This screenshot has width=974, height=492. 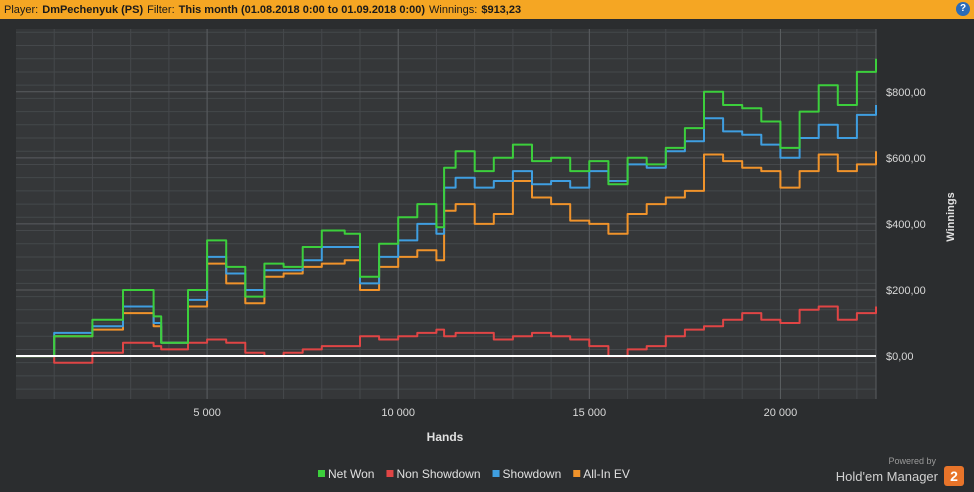 I want to click on y-tick-label: $400,00, so click(x=906, y=225).